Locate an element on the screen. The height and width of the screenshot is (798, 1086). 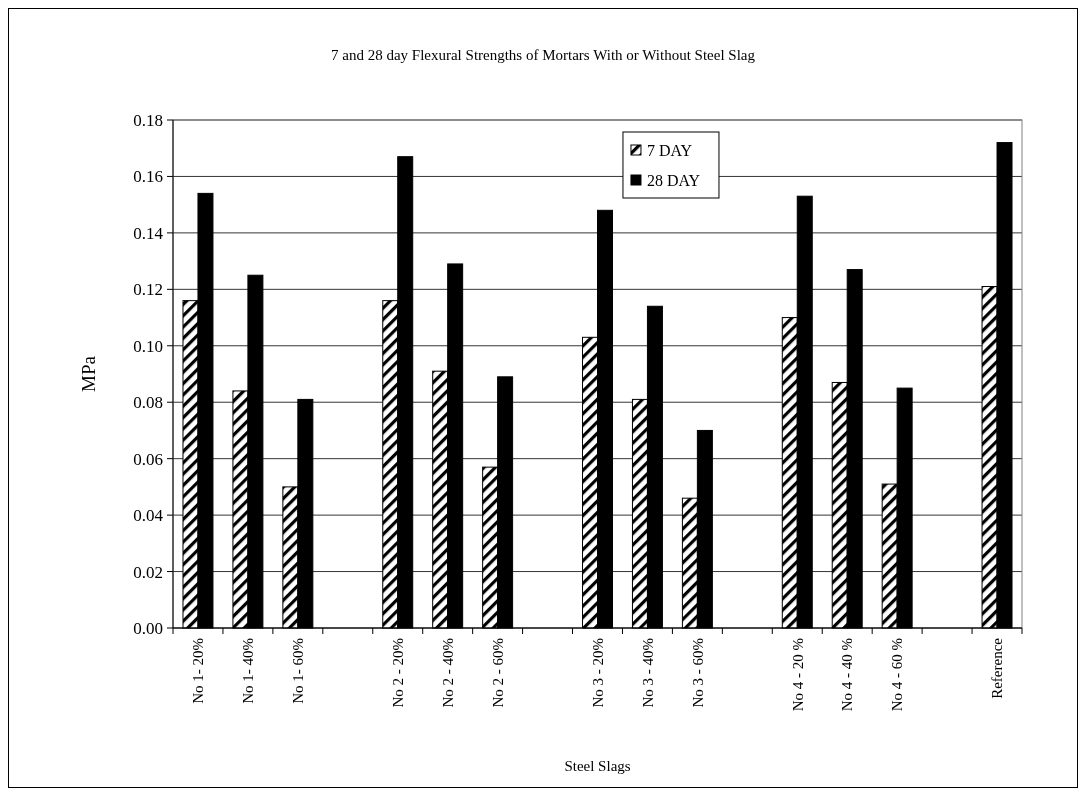
legend-label: 28 DAY is located at coordinates (673, 180).